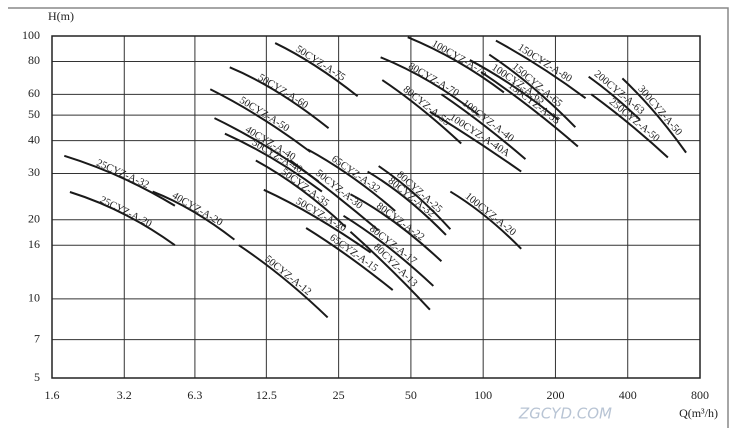  Describe the element at coordinates (339, 395) in the screenshot. I see `x-tick-label: 25` at that location.